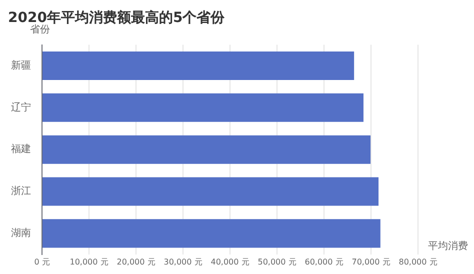 This screenshot has height=274, width=474. What do you see at coordinates (21, 191) in the screenshot?
I see `y-tick-label: 浙江` at bounding box center [21, 191].